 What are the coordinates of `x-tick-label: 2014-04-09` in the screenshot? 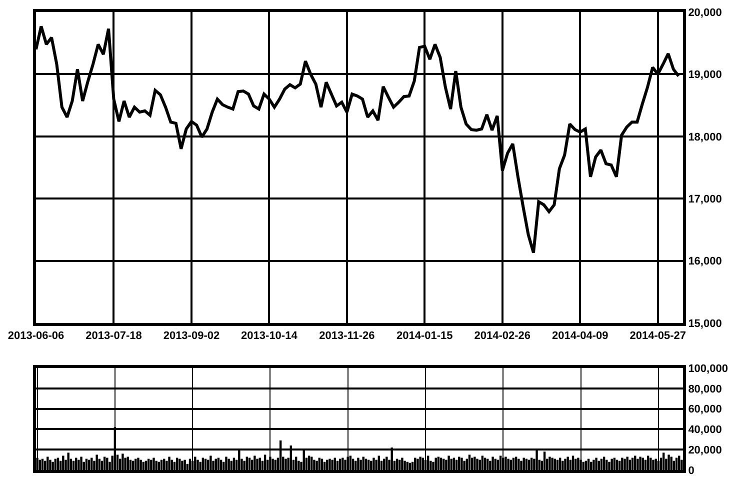 It's located at (580, 336).